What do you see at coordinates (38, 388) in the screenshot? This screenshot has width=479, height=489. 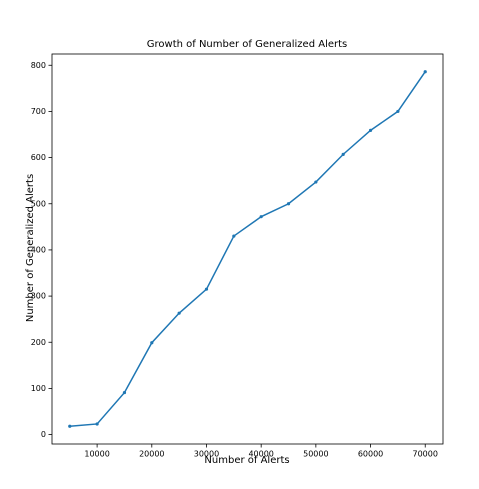 I see `y-tick-label: 100` at bounding box center [38, 388].